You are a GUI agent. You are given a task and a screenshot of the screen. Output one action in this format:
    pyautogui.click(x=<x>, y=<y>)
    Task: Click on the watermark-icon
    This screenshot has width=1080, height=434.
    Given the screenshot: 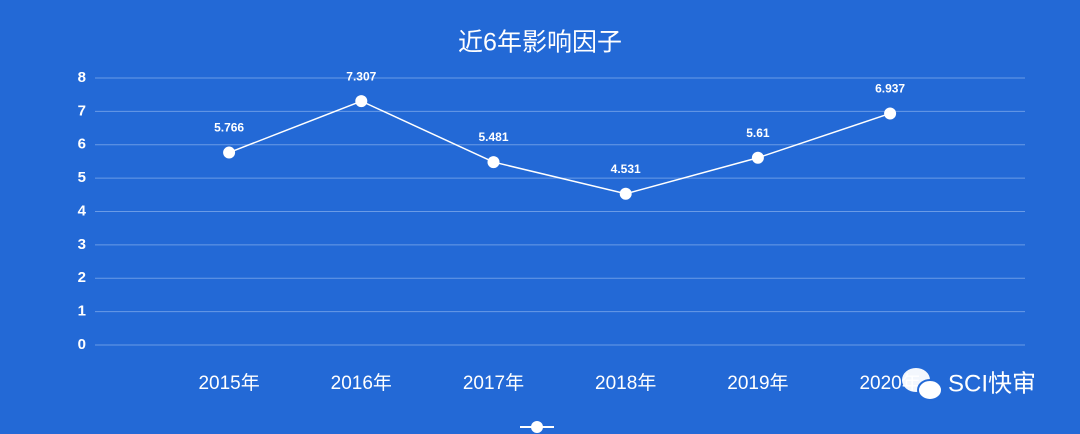 What is the action you would take?
    pyautogui.click(x=922, y=384)
    